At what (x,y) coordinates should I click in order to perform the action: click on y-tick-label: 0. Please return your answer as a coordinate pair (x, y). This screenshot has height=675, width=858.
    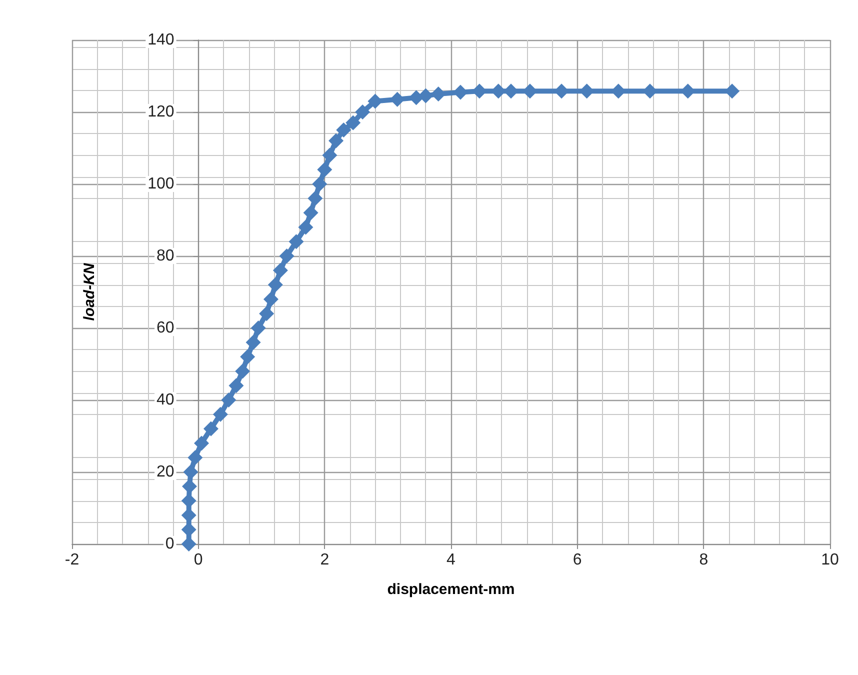
    Looking at the image, I should click on (169, 544).